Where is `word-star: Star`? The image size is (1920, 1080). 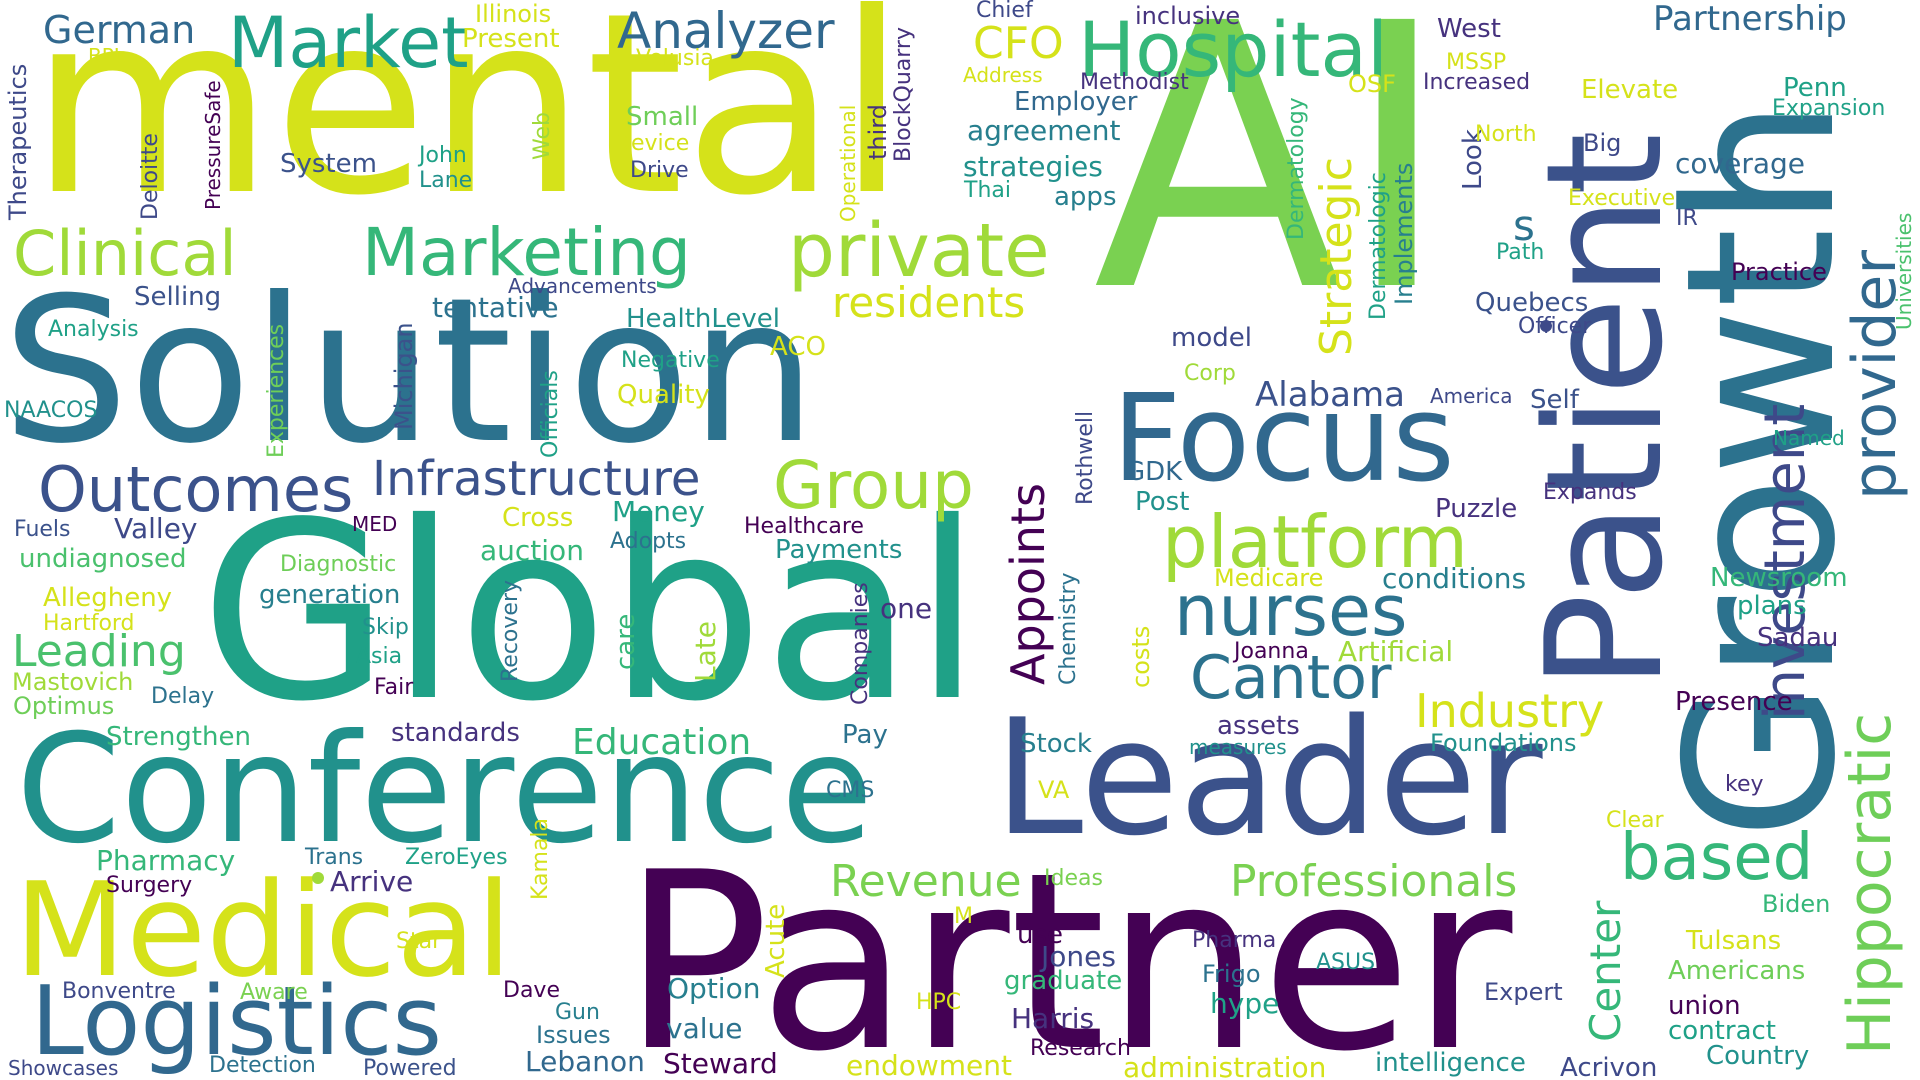
word-star: Star is located at coordinates (419, 941).